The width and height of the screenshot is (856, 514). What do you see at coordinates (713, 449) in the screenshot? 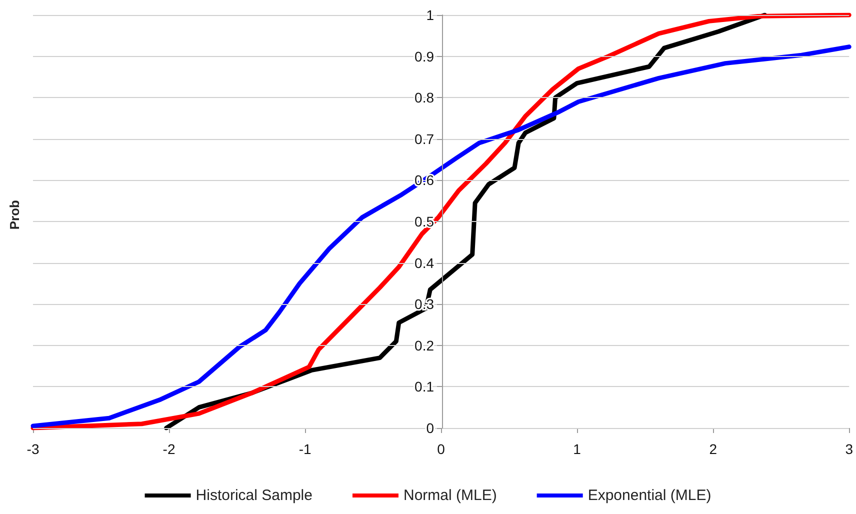
I see `x-tick-label: 2` at bounding box center [713, 449].